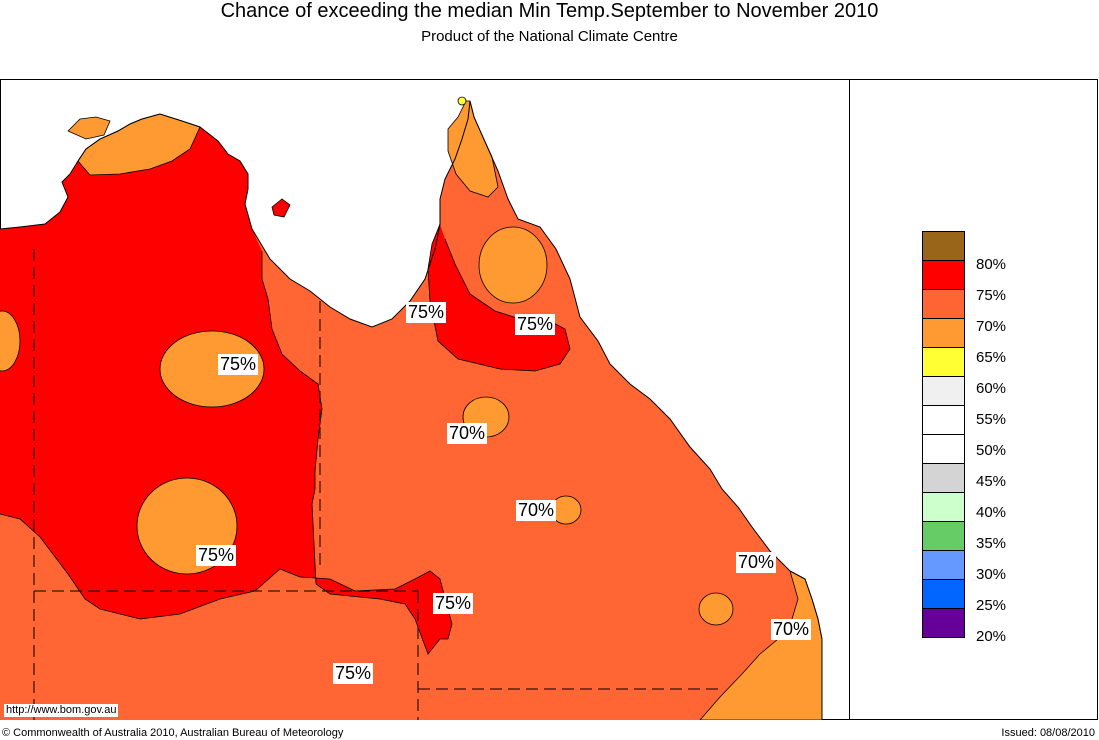 The width and height of the screenshot is (1099, 740). What do you see at coordinates (716, 609) in the screenshot?
I see `region-65-f` at bounding box center [716, 609].